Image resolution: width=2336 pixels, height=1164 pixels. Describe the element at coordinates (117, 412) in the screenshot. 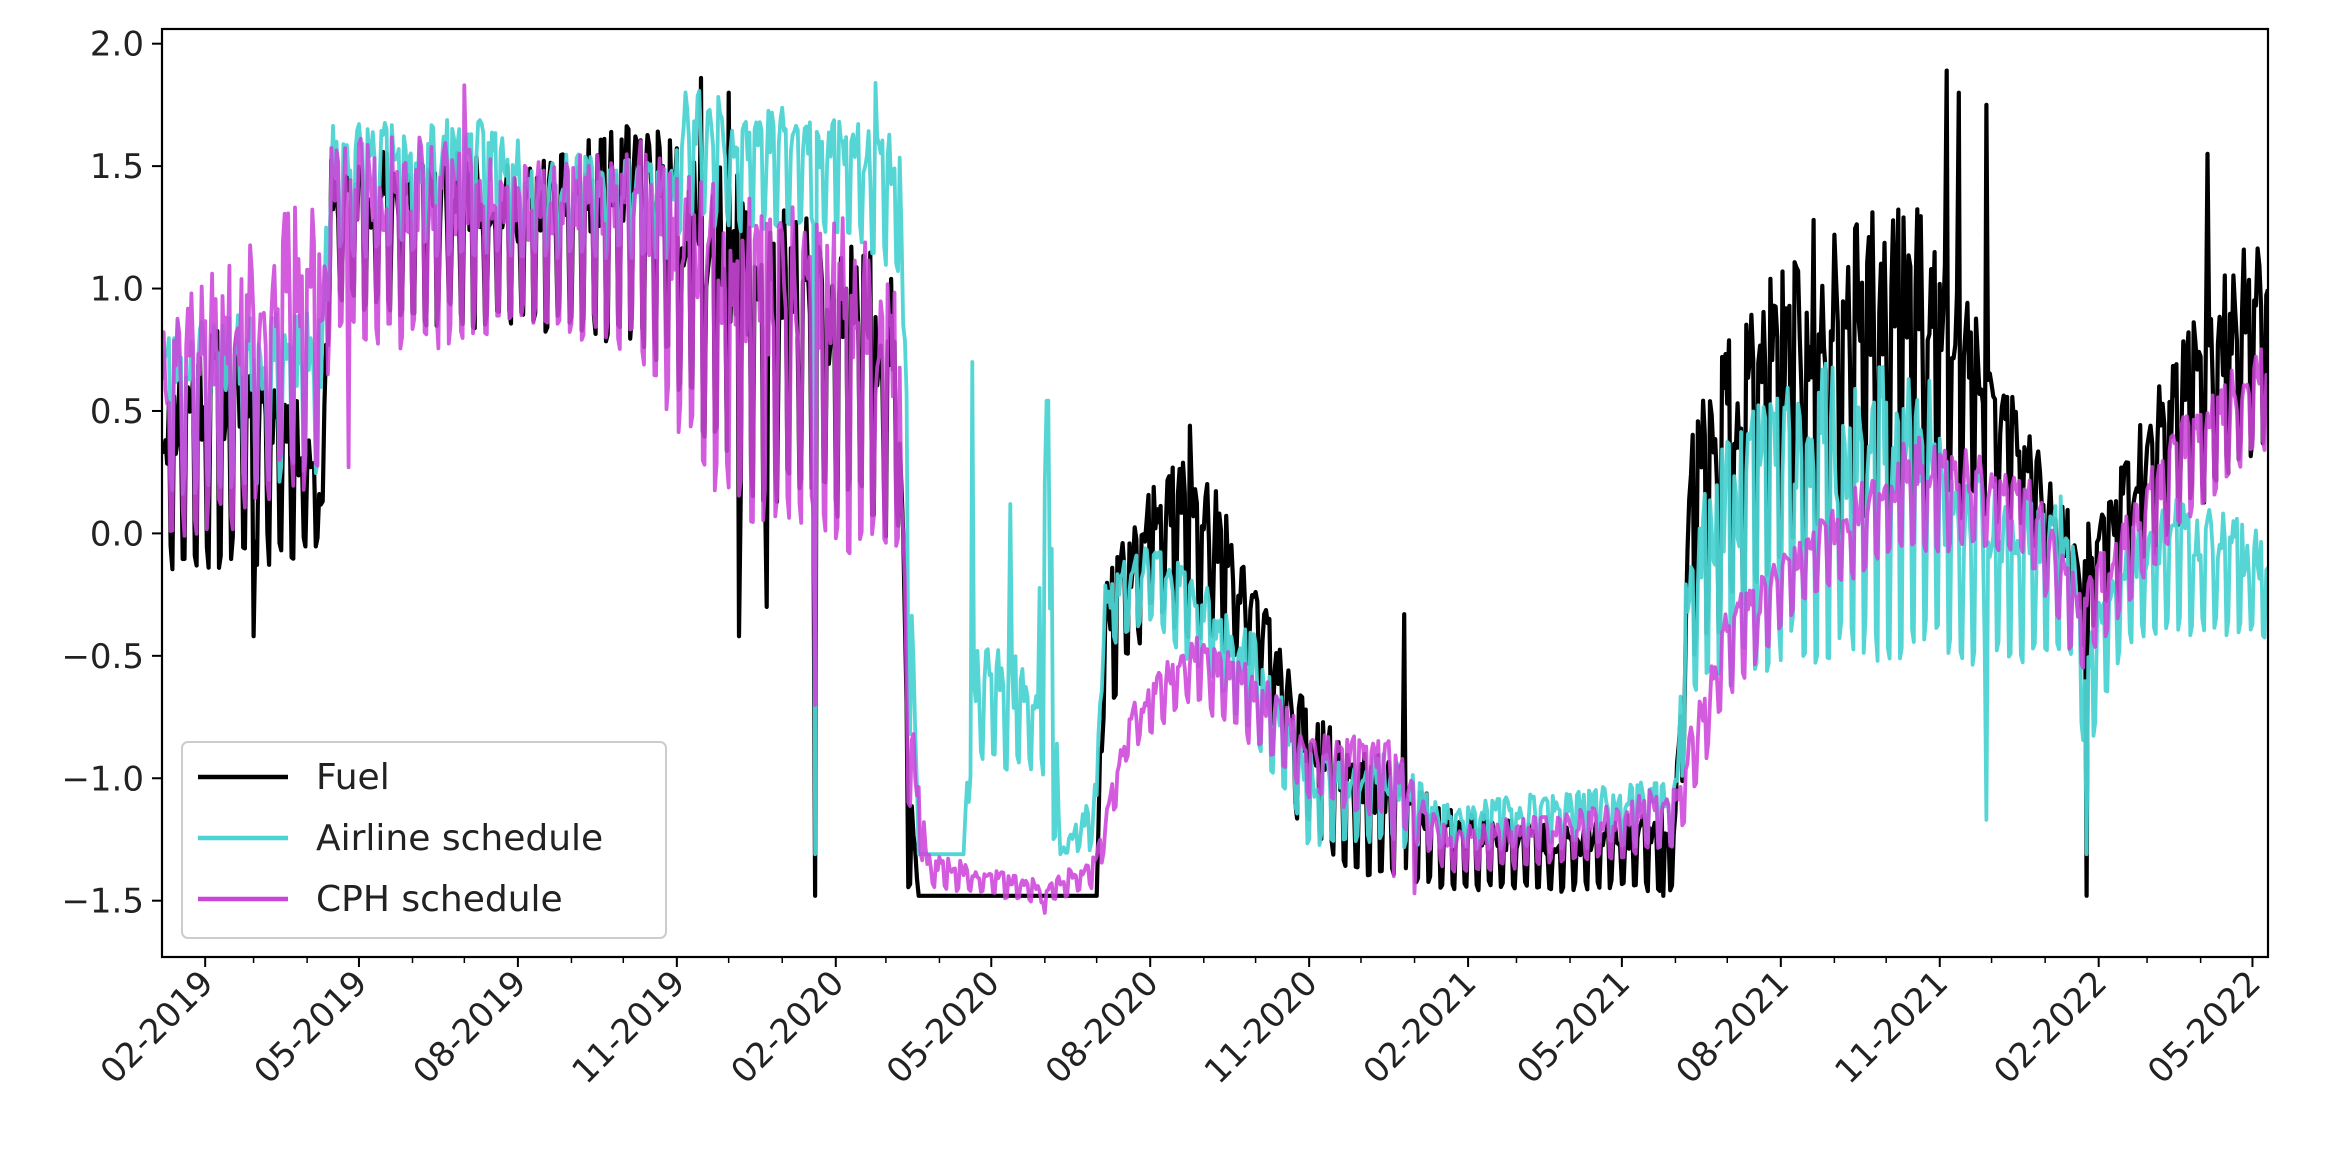

I see `y-tick-label: 0.5` at that location.